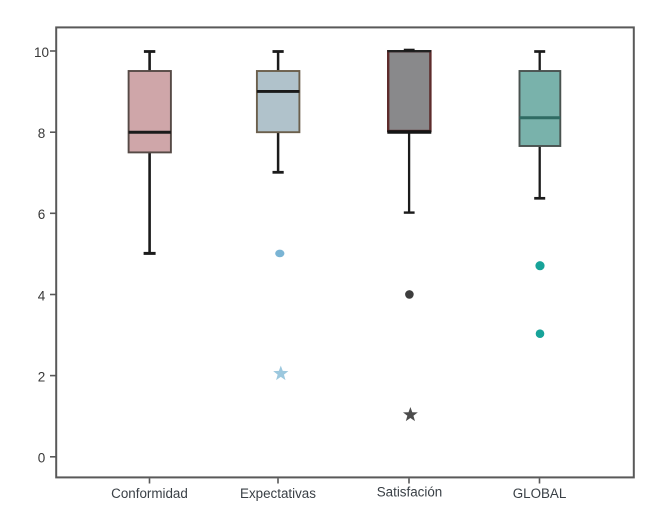 The height and width of the screenshot is (515, 660). I want to click on svg-text: Satisfación, so click(410, 492).